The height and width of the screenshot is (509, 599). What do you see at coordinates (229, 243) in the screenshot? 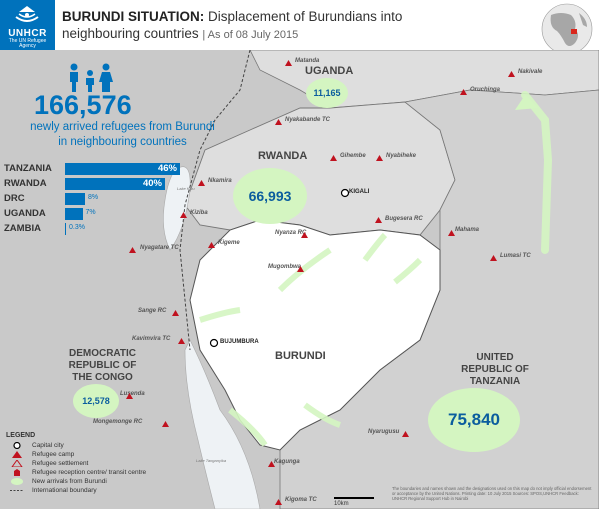
I see `label-kigeme: Kigeme` at bounding box center [229, 243].